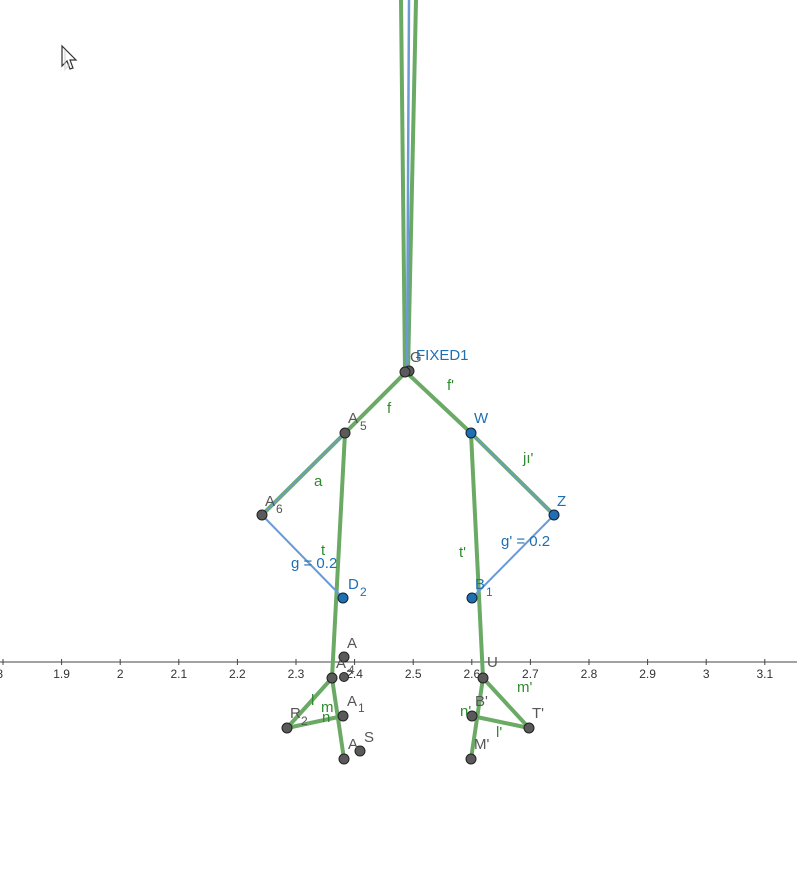 This screenshot has height=874, width=797. I want to click on label-n-prime: n', so click(465, 711).